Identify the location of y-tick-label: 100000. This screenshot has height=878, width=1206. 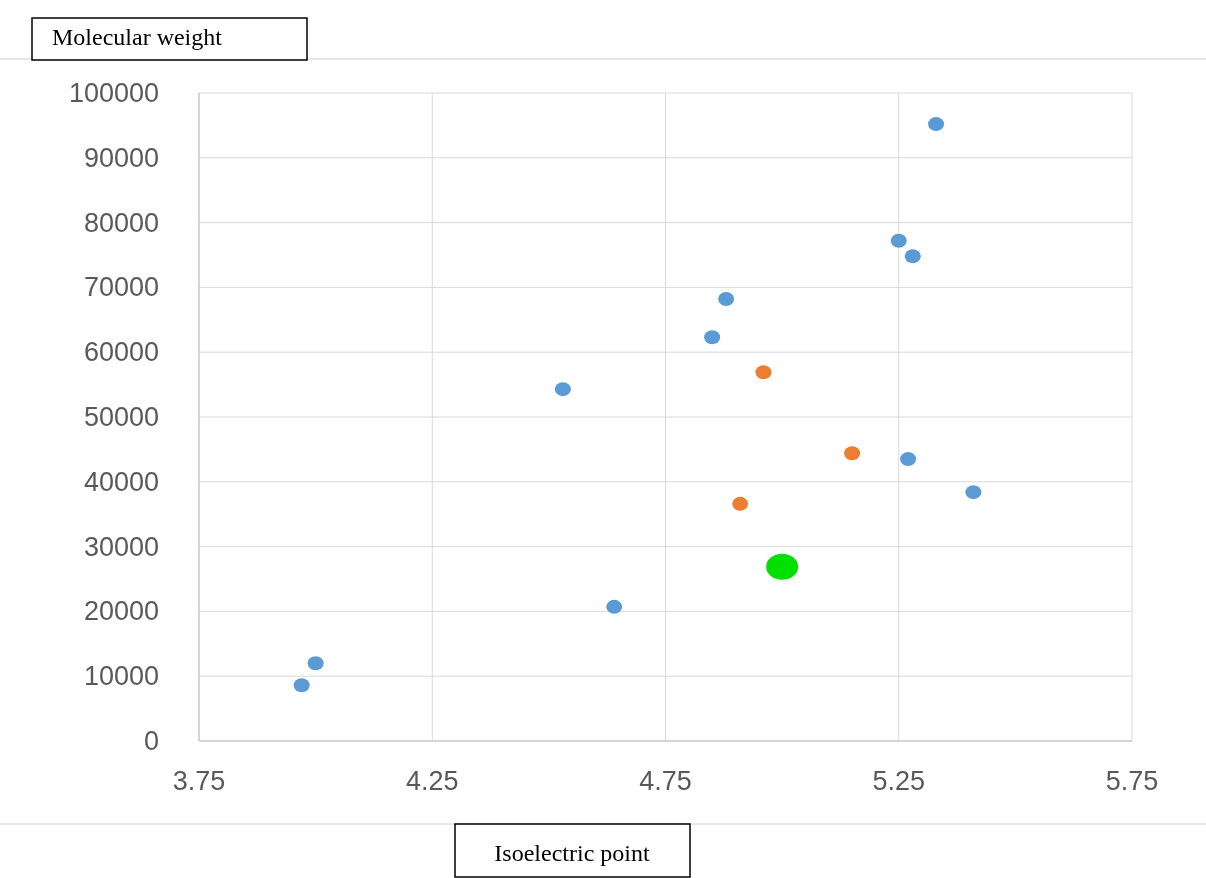
(113, 93).